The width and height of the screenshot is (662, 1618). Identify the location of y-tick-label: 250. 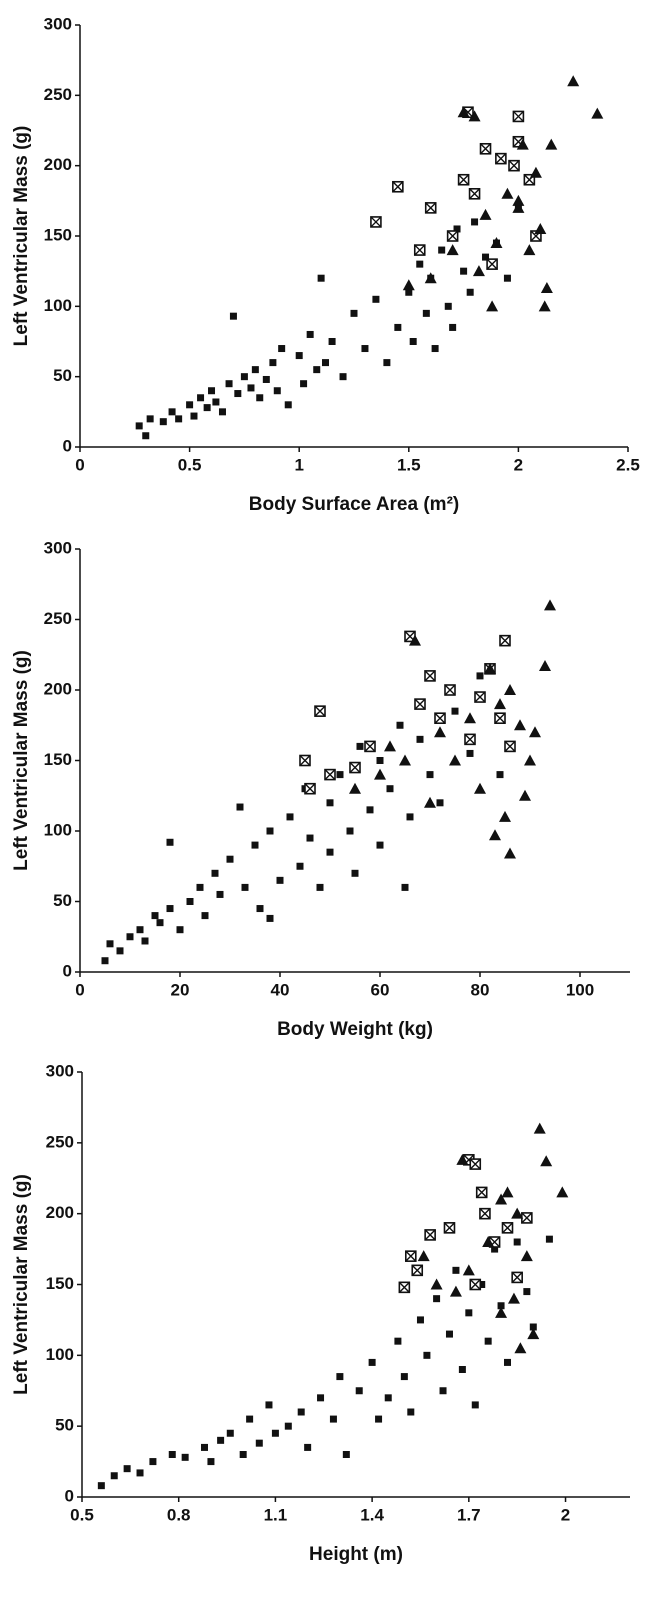
(60, 1141).